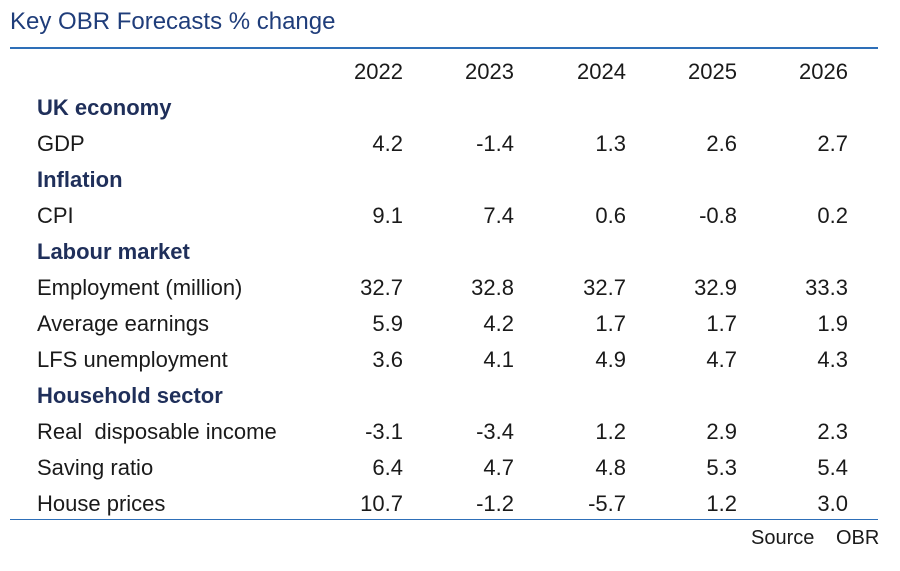  I want to click on row-label: Average earnings, so click(123, 323).